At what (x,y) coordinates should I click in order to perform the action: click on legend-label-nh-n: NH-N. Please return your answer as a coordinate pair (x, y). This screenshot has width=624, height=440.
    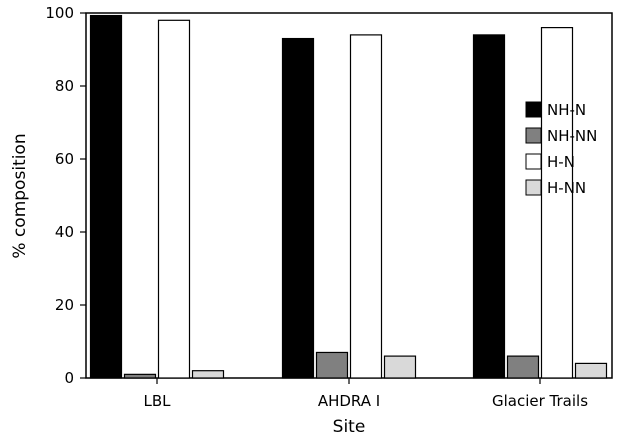
    Looking at the image, I should click on (566, 110).